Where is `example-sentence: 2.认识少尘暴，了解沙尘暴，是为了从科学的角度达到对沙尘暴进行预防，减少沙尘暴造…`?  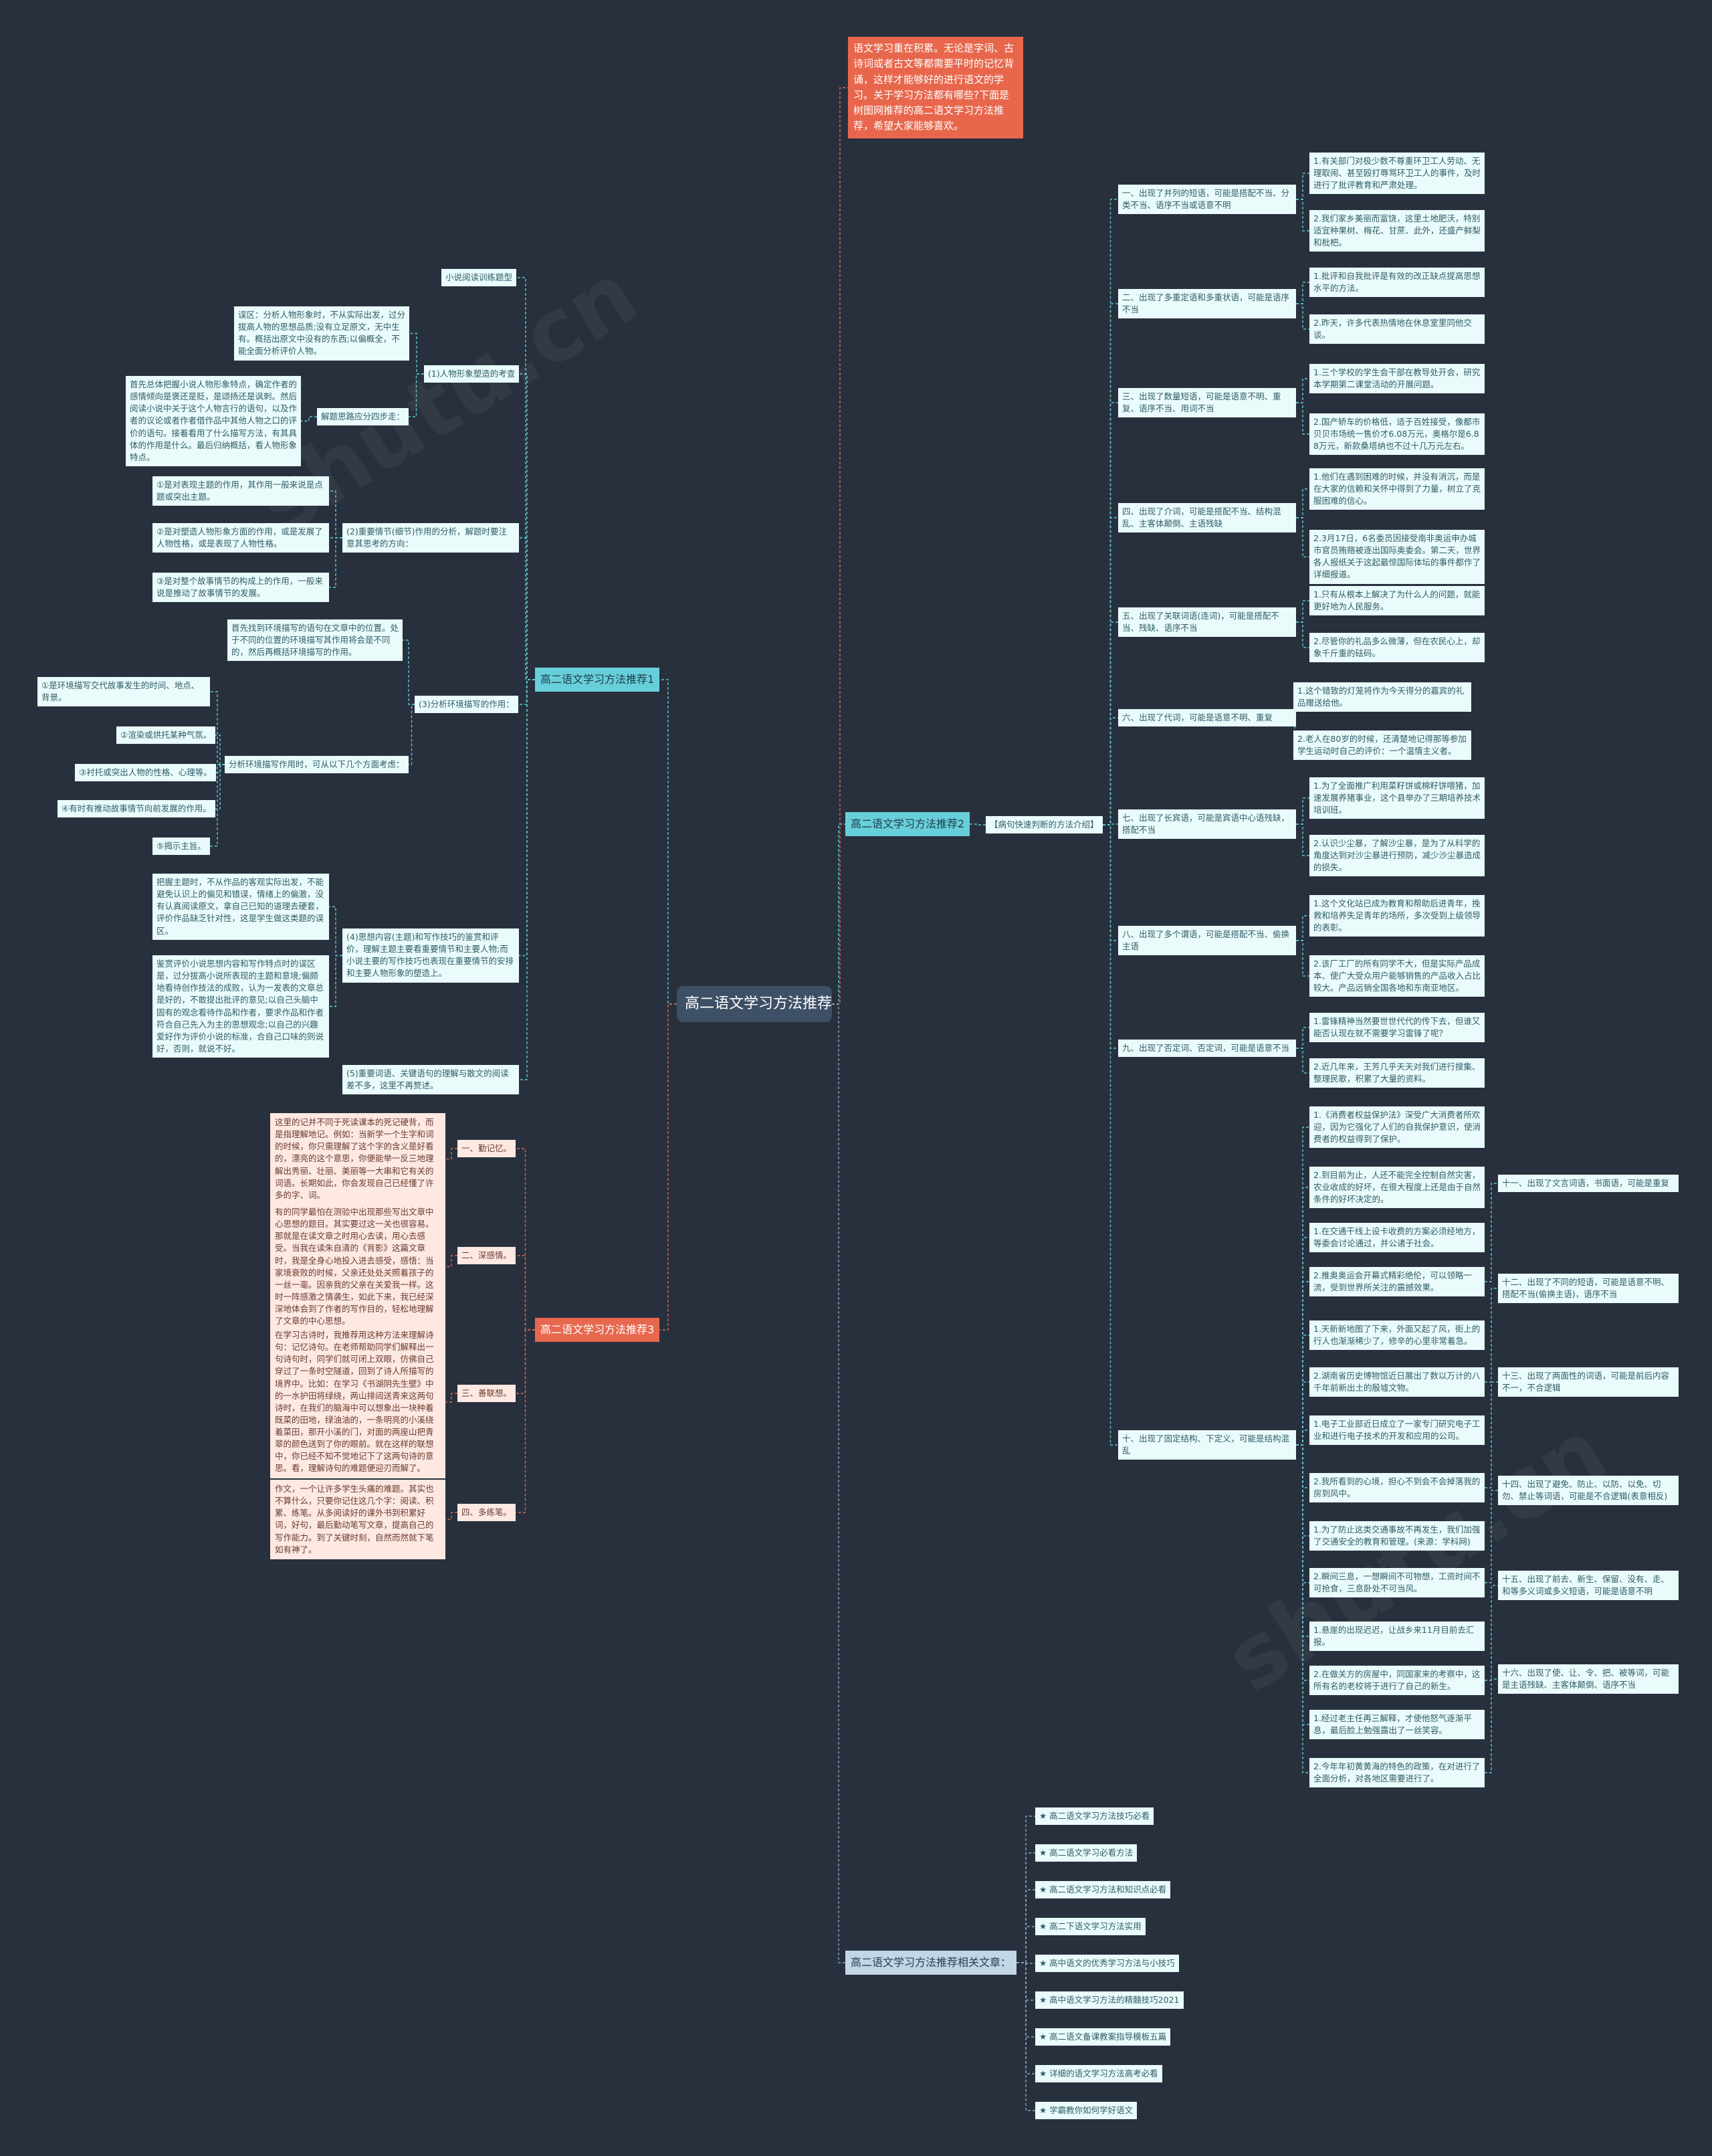
example-sentence: 2.认识少尘暴，了解沙尘暴，是为了从科学的角度达到对沙尘暴进行预防，减少沙尘暴造… is located at coordinates (1397, 856).